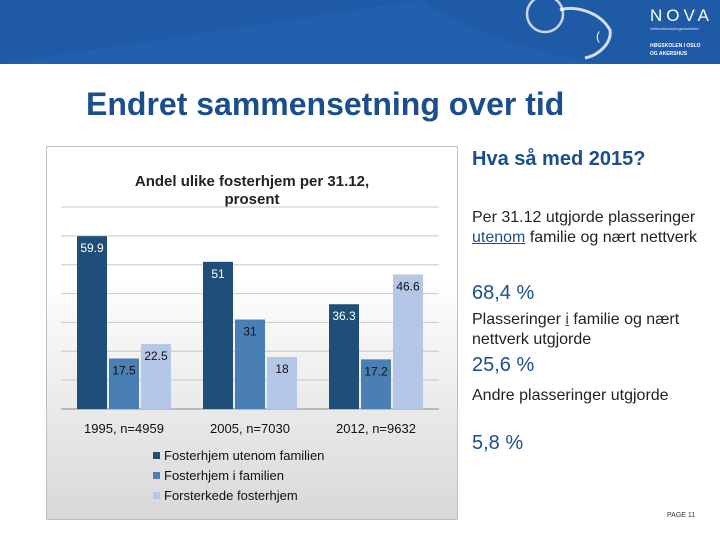 The height and width of the screenshot is (540, 720). Describe the element at coordinates (519, 319) in the screenshot. I see `p2-before: Plasseringer` at that location.